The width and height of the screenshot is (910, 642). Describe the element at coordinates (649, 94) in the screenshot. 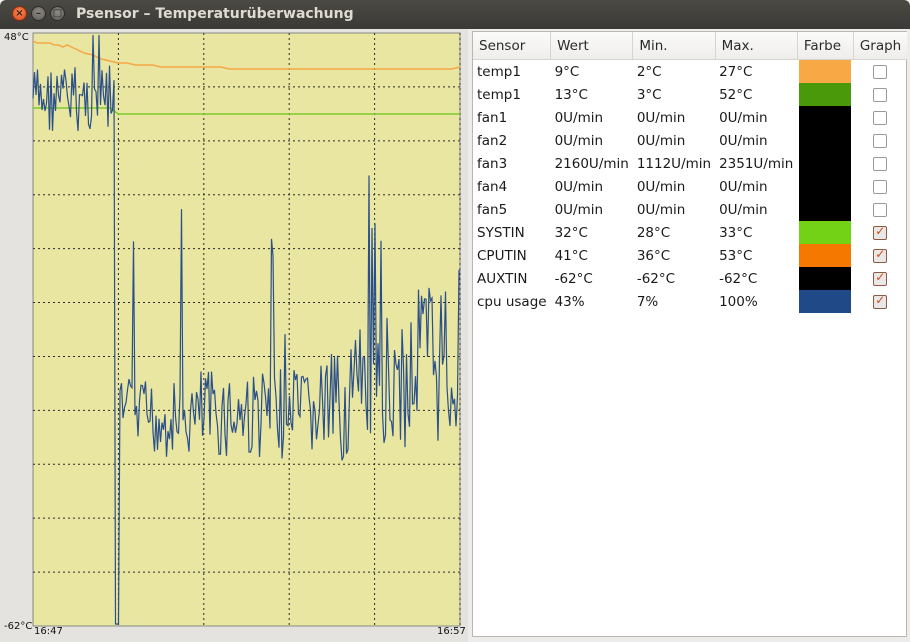

I see `sensor-min-cell: 3°C` at that location.